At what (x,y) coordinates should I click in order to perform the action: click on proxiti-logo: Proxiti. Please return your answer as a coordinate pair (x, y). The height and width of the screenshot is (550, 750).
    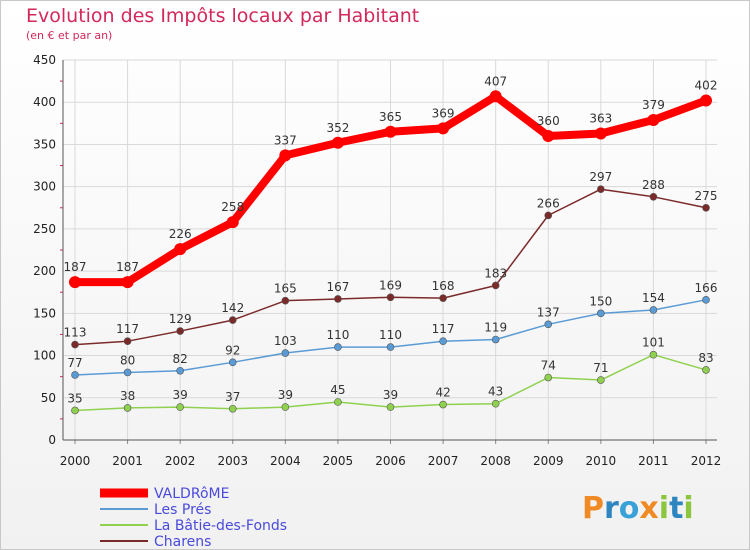
    Looking at the image, I should click on (638, 508).